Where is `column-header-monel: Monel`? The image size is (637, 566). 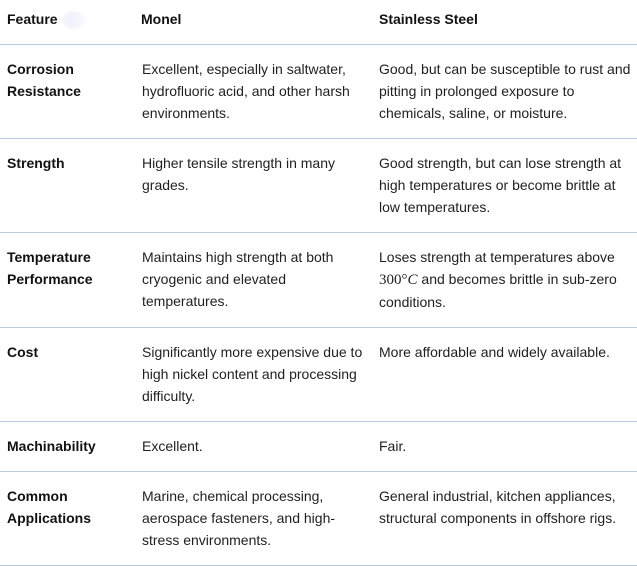 column-header-monel: Monel is located at coordinates (161, 19).